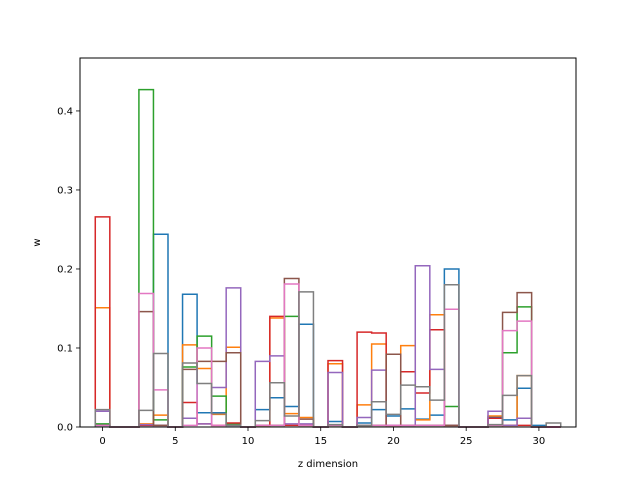  What do you see at coordinates (37, 242) in the screenshot?
I see `y-axis-label: w` at bounding box center [37, 242].